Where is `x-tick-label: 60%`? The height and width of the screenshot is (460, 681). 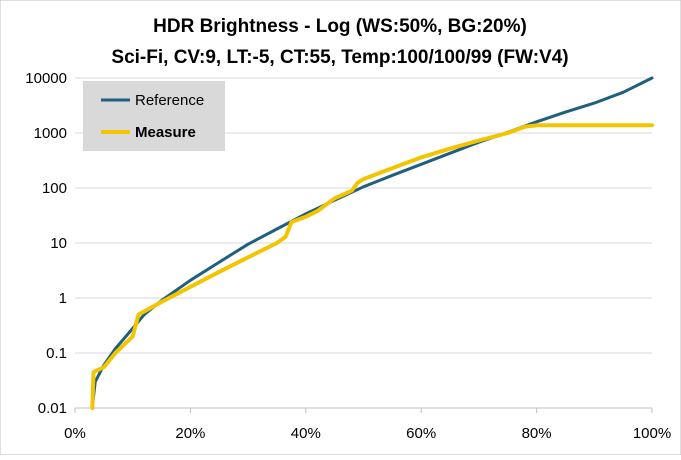
x-tick-label: 60% is located at coordinates (421, 433).